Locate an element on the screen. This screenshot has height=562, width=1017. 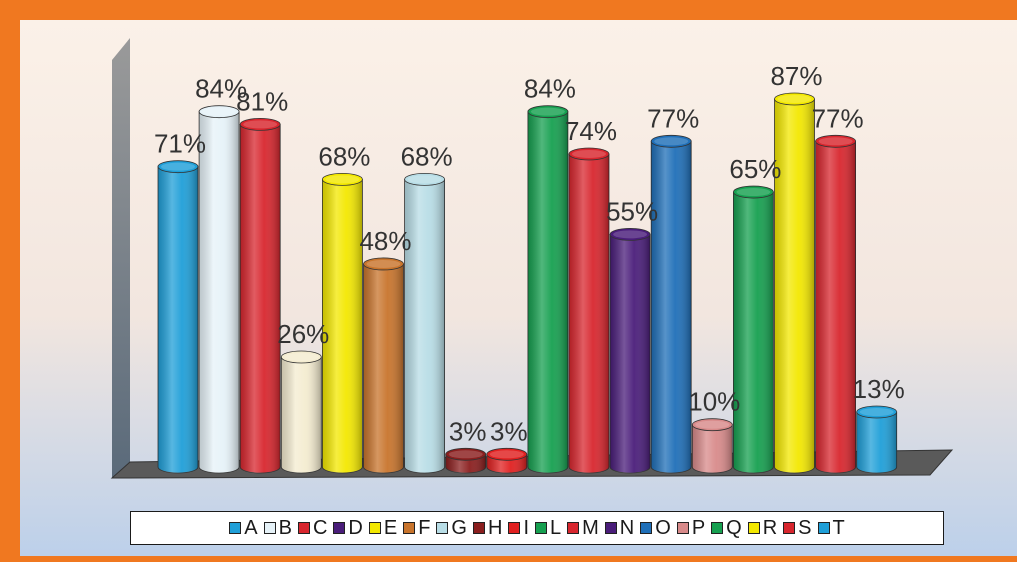
legend-item-m: M is located at coordinates (583, 528).